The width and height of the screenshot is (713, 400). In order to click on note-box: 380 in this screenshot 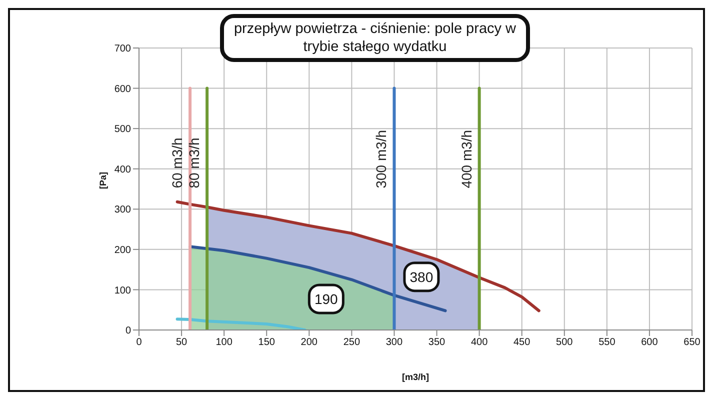, I will do `click(421, 277)`.